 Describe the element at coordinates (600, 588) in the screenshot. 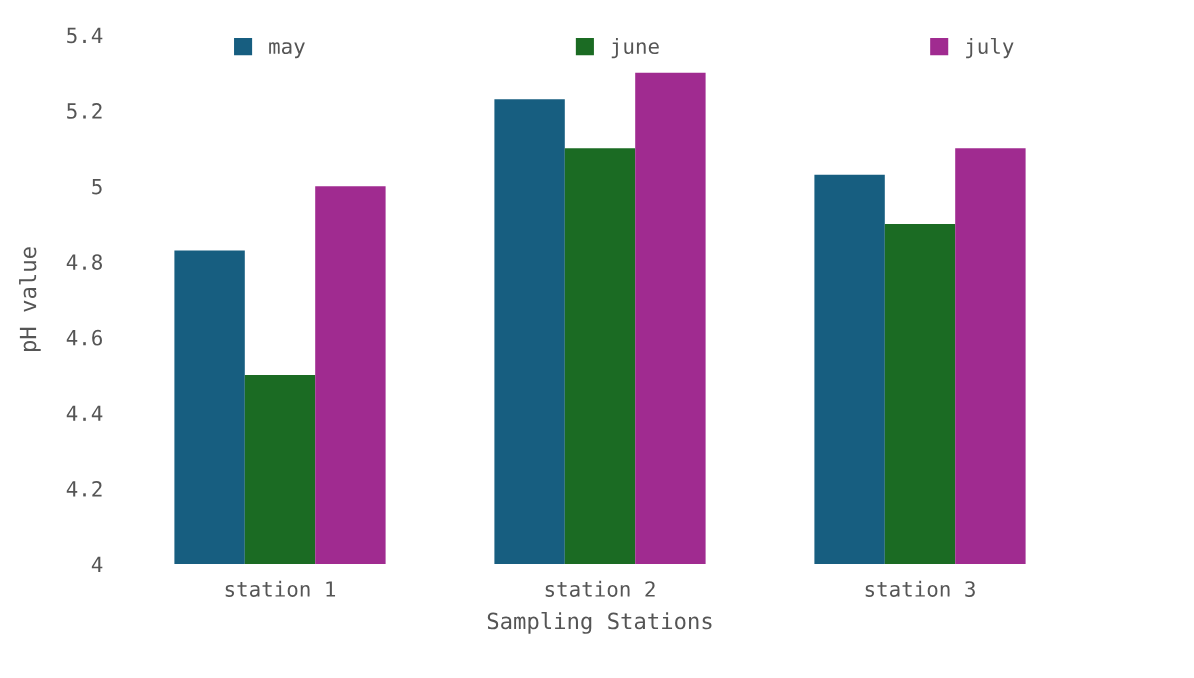

I see `x-tick-label: station 2` at that location.